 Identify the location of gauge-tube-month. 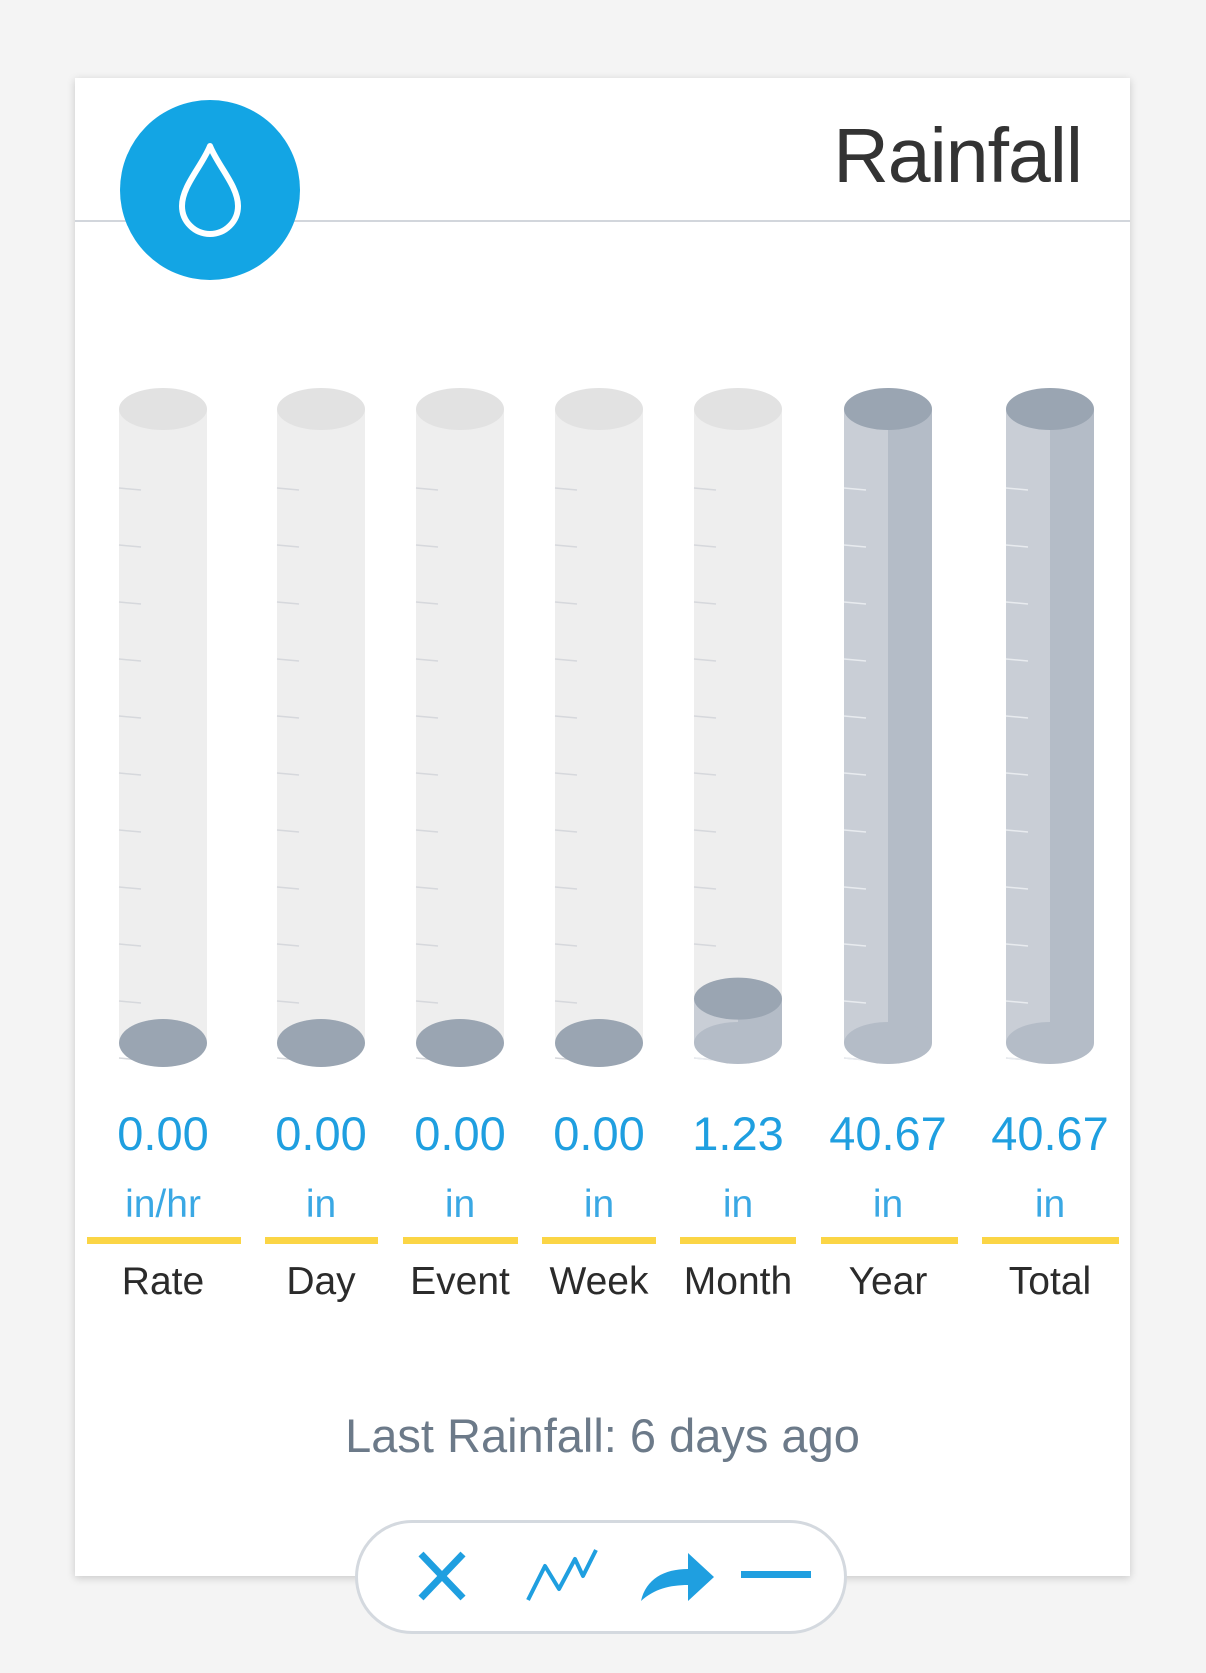
(738, 726).